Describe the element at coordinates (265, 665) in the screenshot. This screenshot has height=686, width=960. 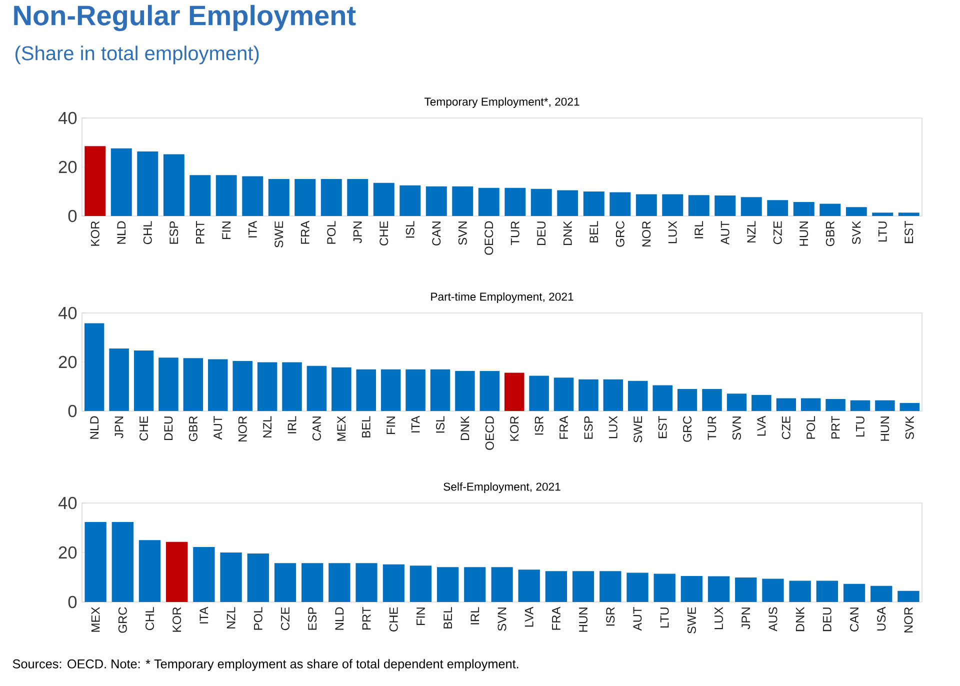
I see `source-note: Sources: OECD. Note: * Temporary employment as share of total dependent employment.` at that location.